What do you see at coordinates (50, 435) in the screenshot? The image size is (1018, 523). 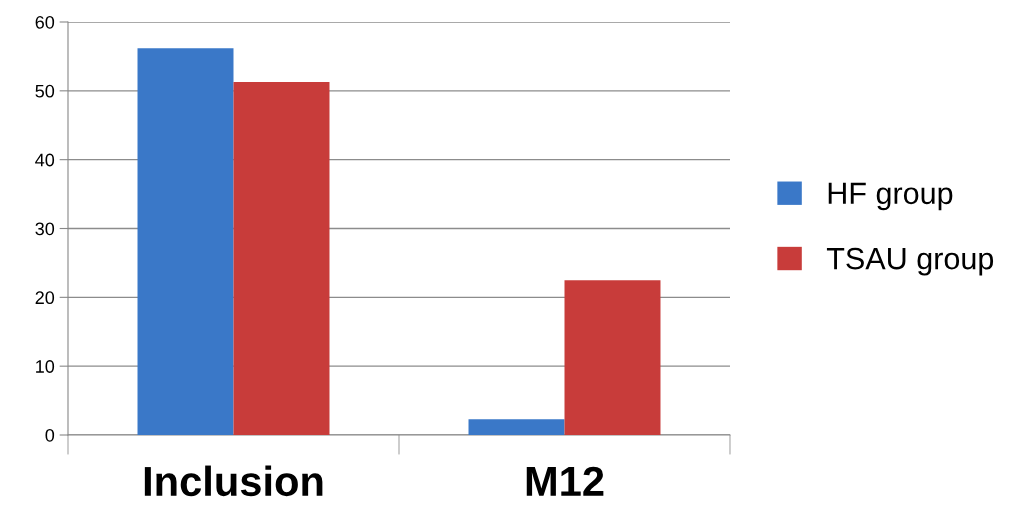 I see `y-tick-label: 0` at bounding box center [50, 435].